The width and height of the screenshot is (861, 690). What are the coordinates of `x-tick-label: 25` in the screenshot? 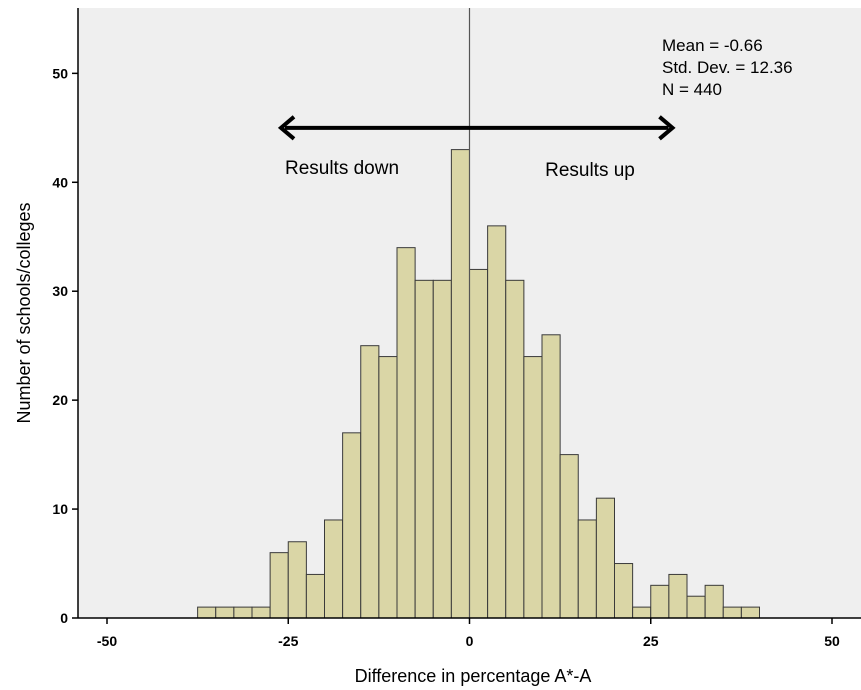 It's located at (651, 641).